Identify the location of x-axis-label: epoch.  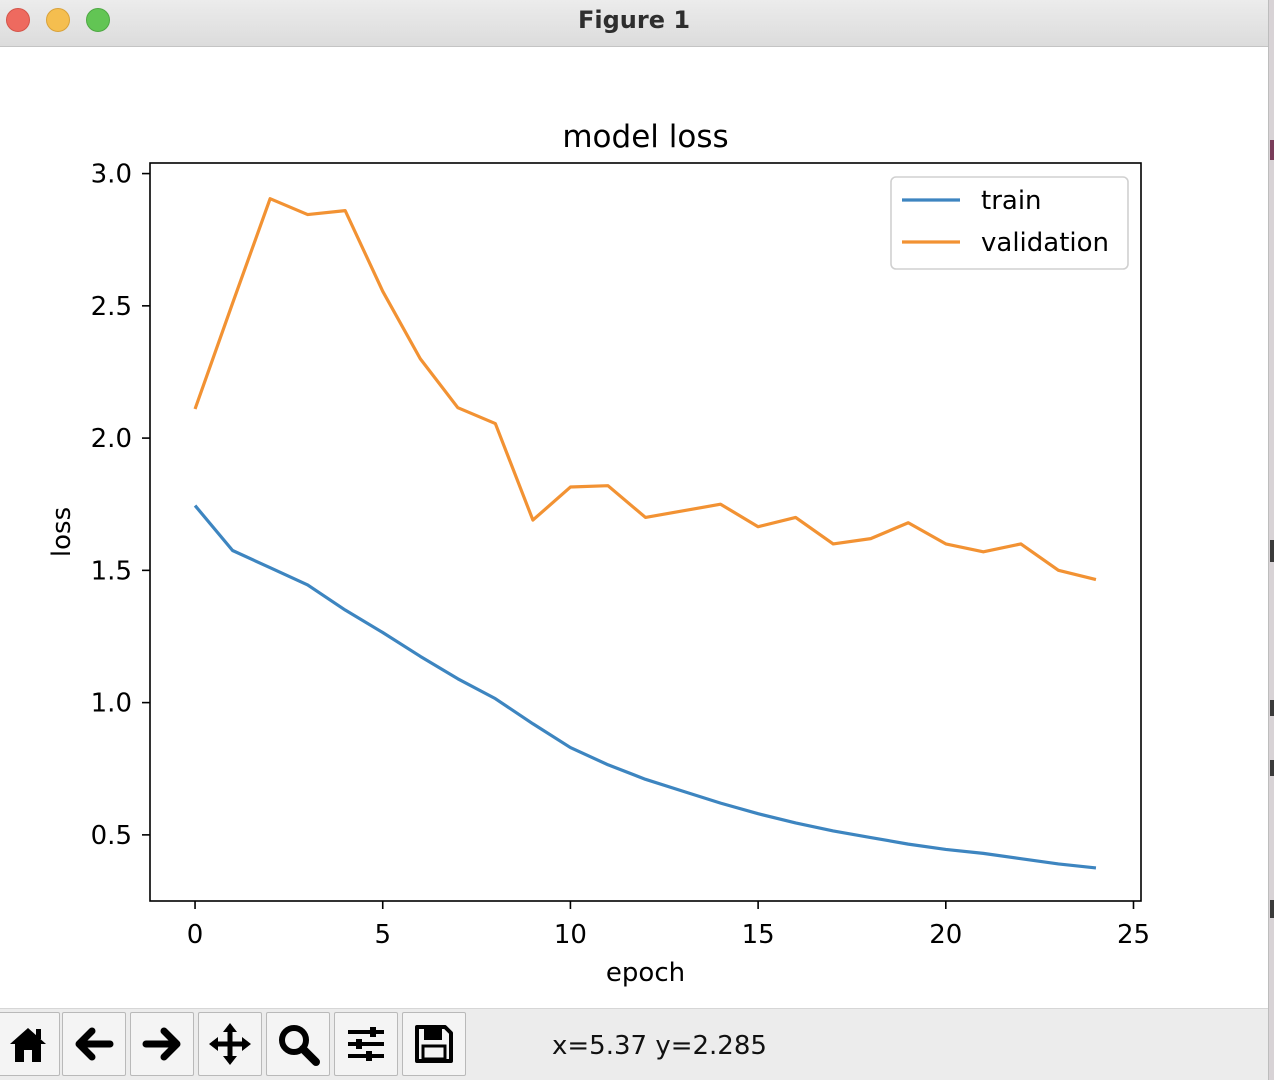
(645, 973).